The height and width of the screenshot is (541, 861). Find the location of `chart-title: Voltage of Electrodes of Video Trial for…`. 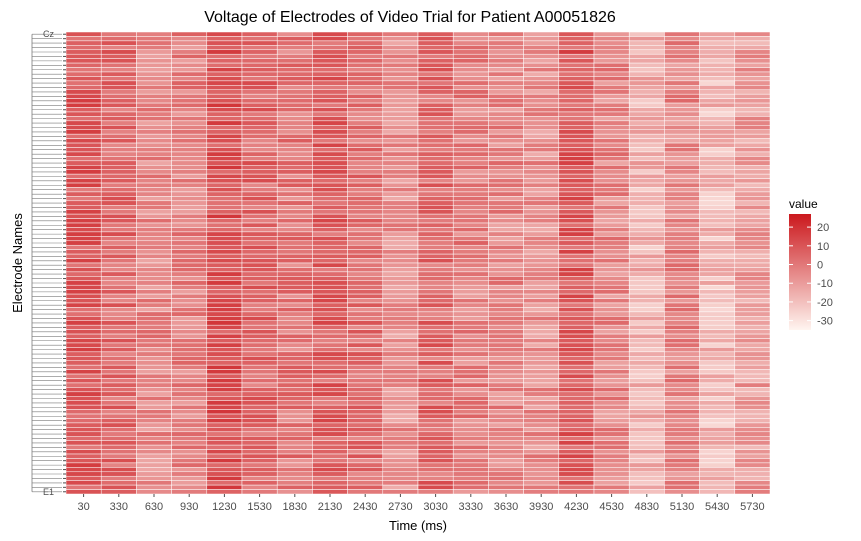

chart-title: Voltage of Electrodes of Video Trial for… is located at coordinates (410, 17).